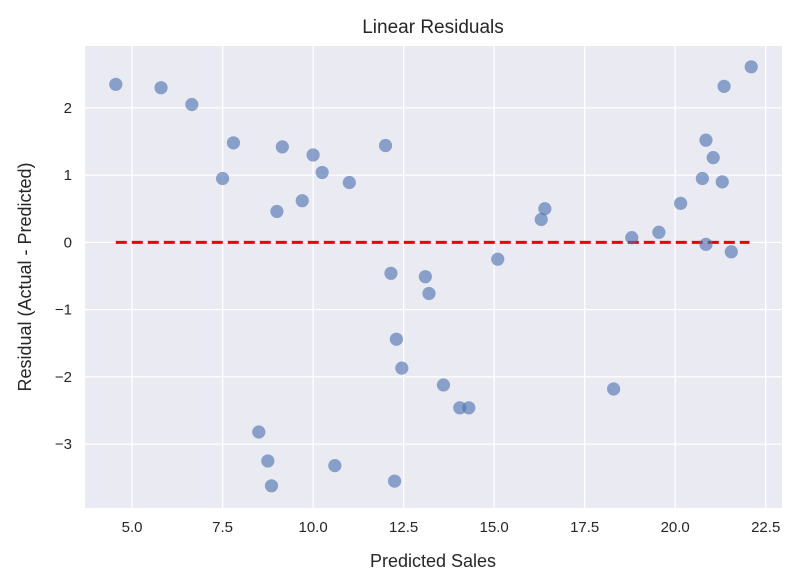  Describe the element at coordinates (433, 561) in the screenshot. I see `x-axis-label: Predicted Sales` at that location.